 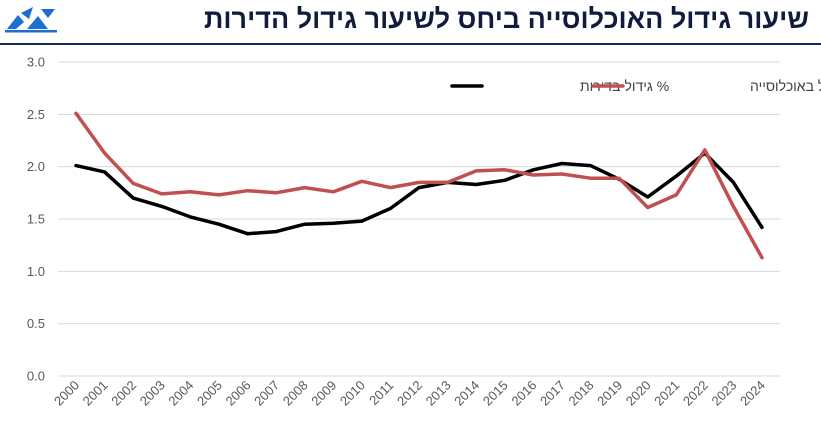 I want to click on x-tick-label: 2022, so click(x=695, y=393).